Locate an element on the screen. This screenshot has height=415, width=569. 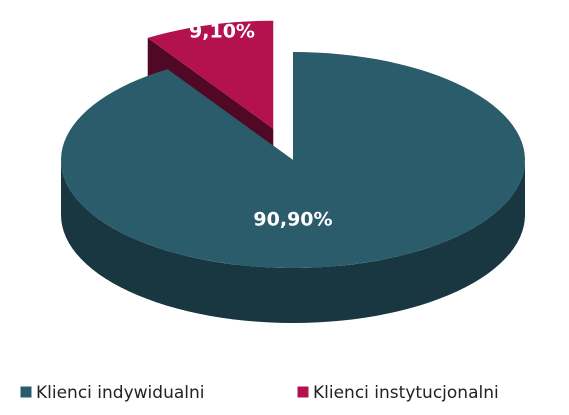
value-label: 90,90% is located at coordinates (292, 220).